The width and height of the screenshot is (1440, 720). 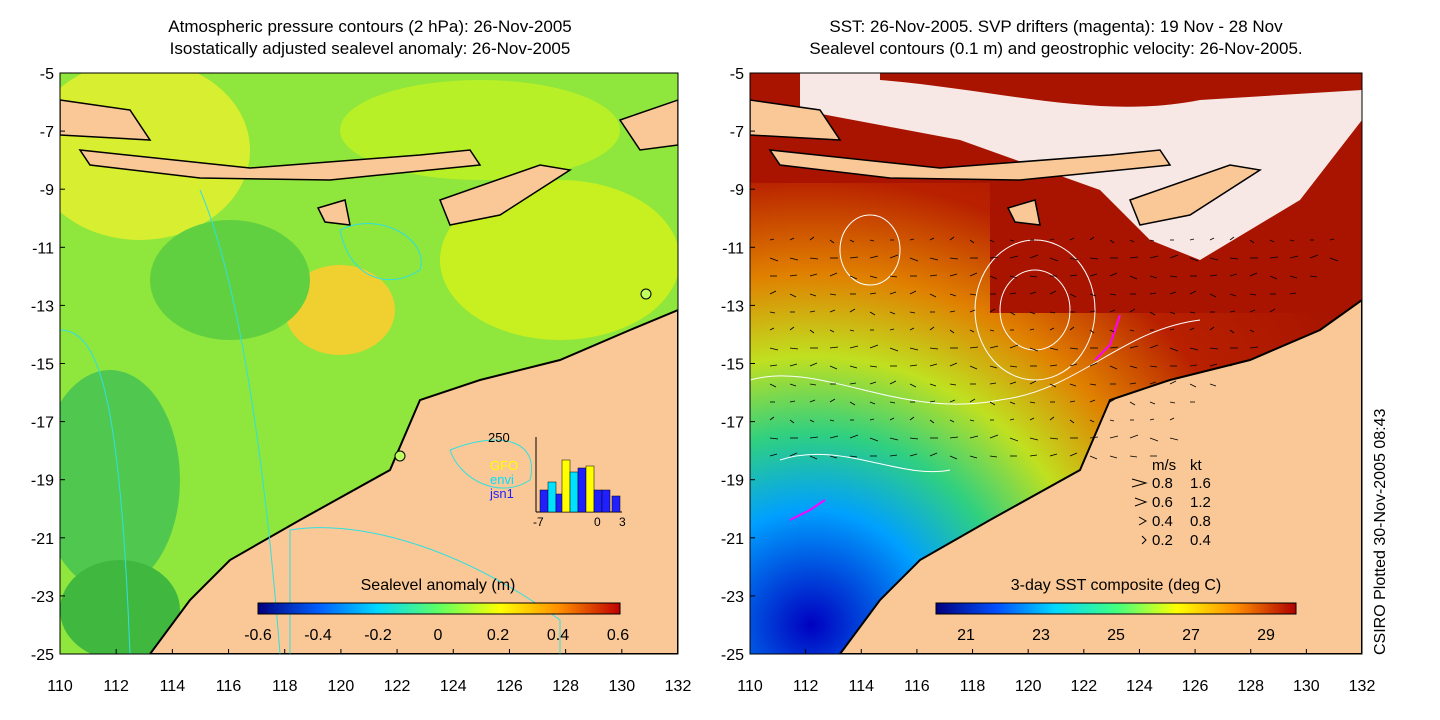 I want to click on y-tick-label: -7, so click(x=47, y=132).